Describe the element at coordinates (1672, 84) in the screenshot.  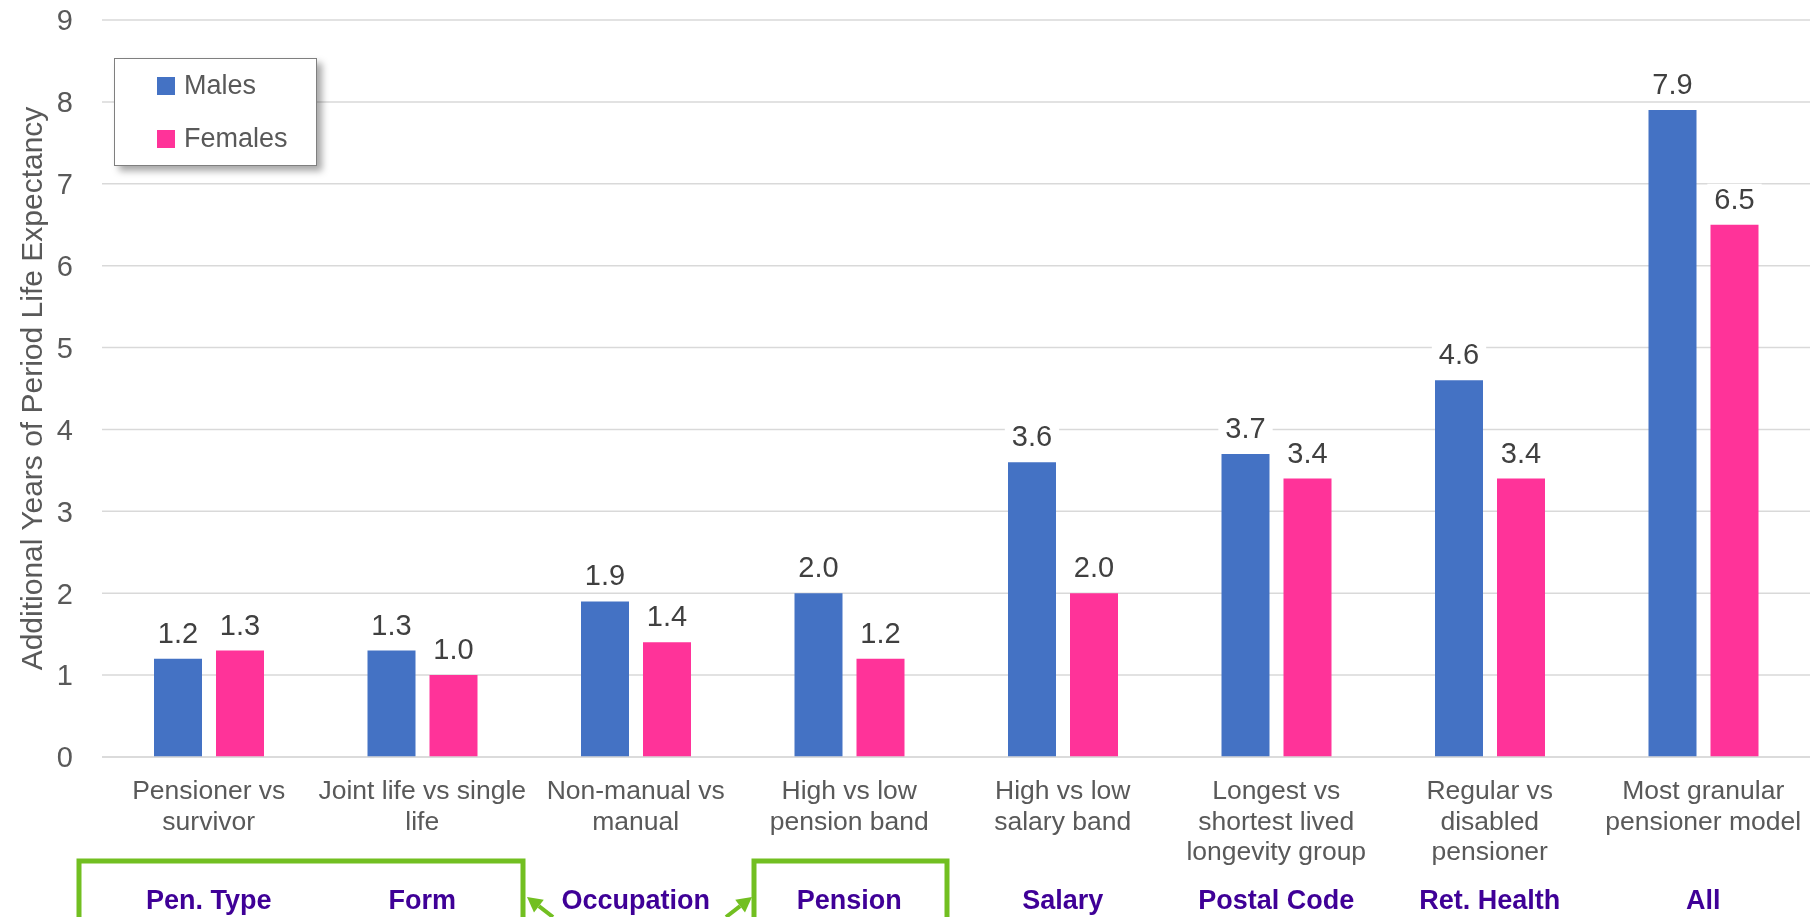
I see `data-label: 7.9` at that location.